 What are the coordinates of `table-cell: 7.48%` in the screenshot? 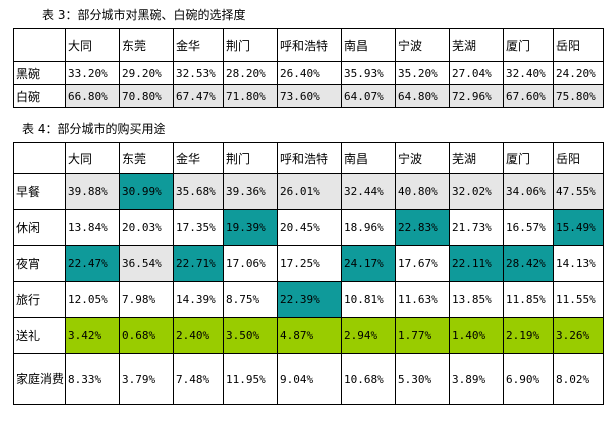 It's located at (198, 379).